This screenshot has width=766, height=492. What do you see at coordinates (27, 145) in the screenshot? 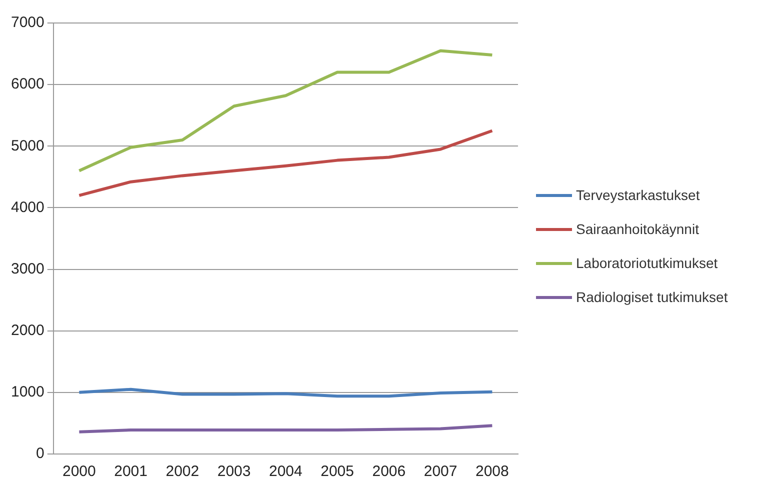
I see `y-tick-label: 5000` at bounding box center [27, 145].